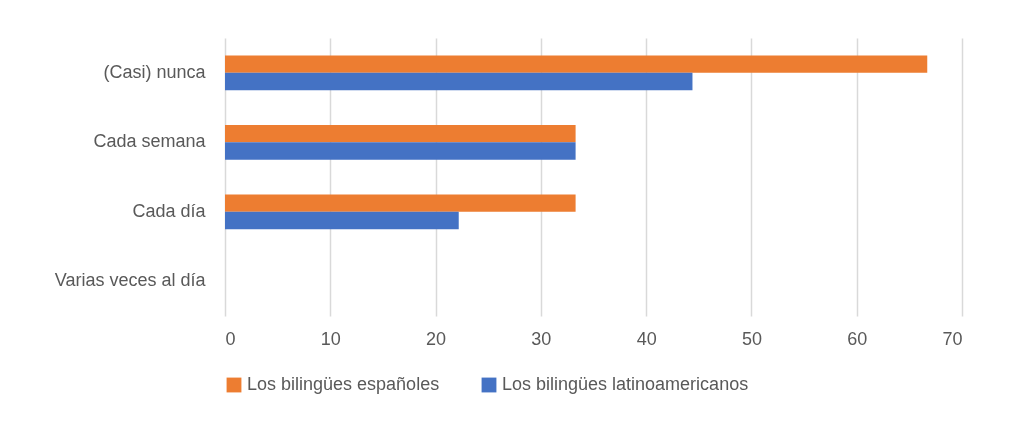 The image size is (1010, 433). What do you see at coordinates (130, 280) in the screenshot?
I see `y-tick-label: Varias veces al día` at bounding box center [130, 280].